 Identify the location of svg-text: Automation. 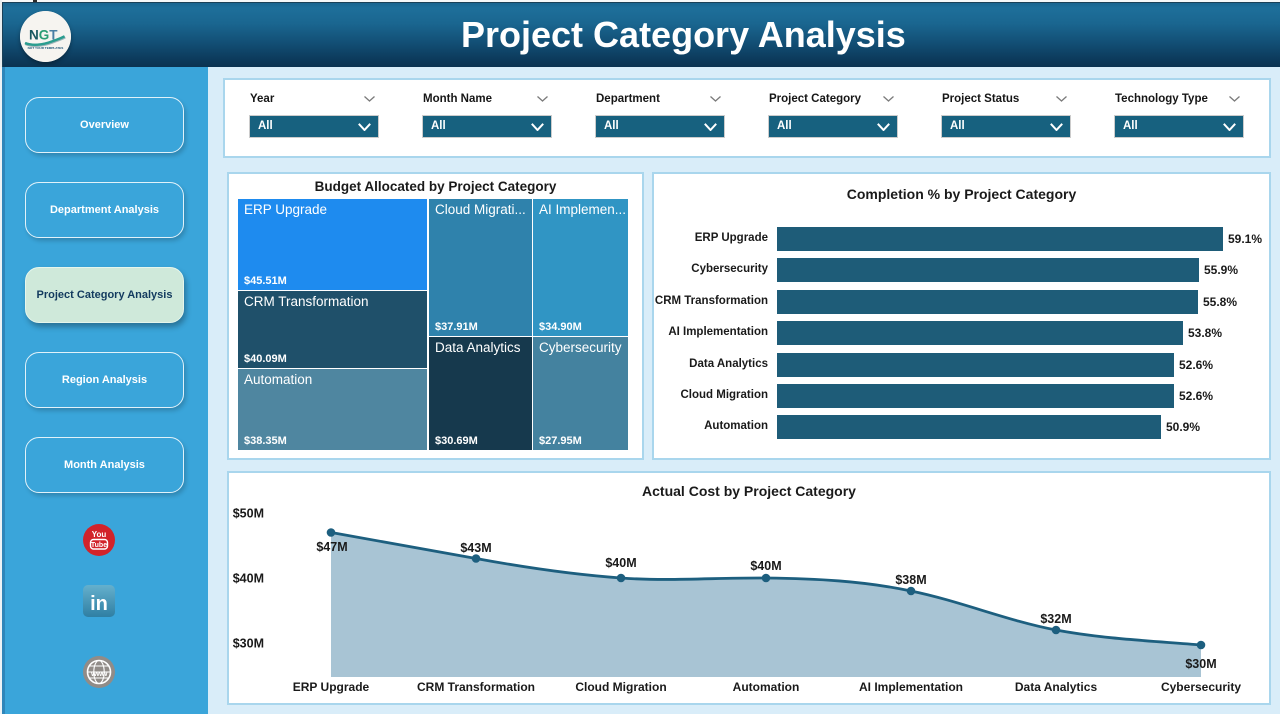
(766, 687).